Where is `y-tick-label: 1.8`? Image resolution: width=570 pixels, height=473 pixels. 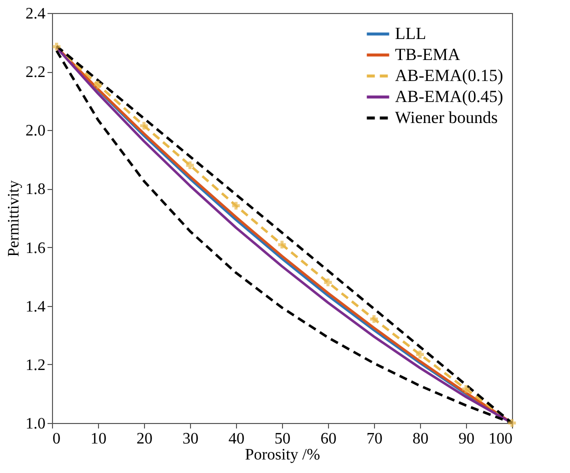 y-tick-label: 1.8 is located at coordinates (36, 189).